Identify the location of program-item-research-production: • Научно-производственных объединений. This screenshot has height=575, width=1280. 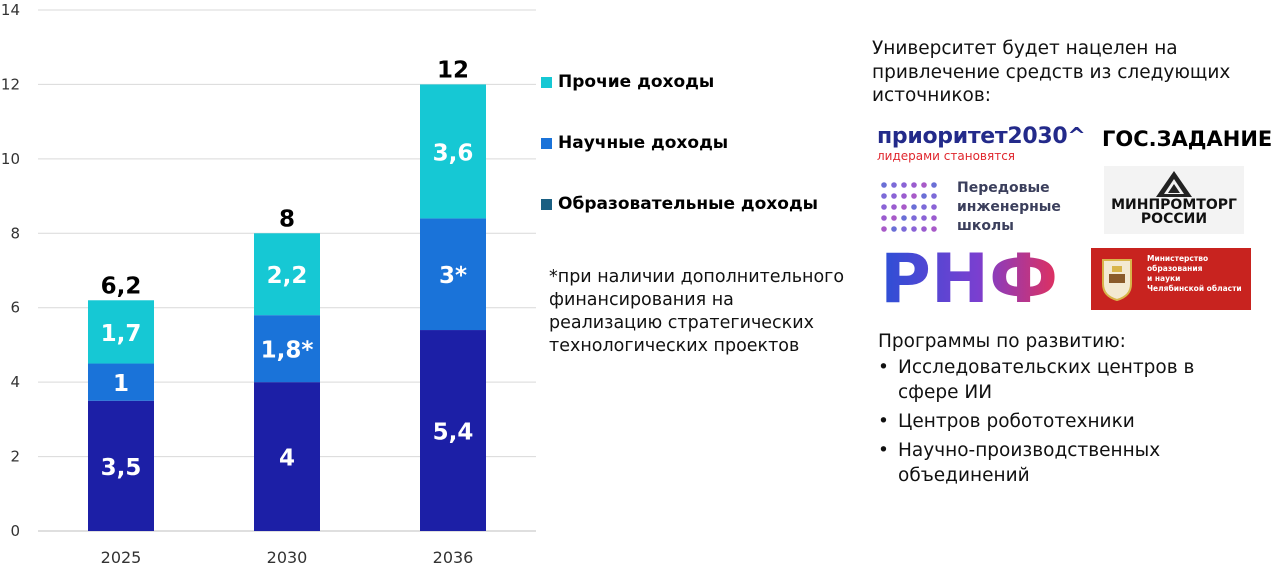
(1068, 463).